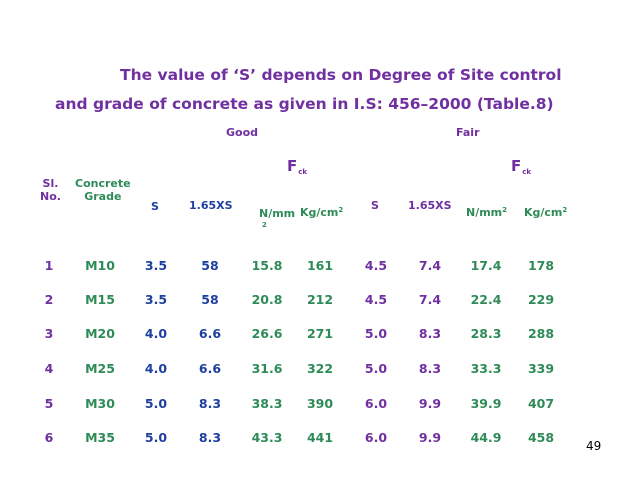 This screenshot has width=638, height=479. I want to click on group-good-label: Good, so click(242, 132).